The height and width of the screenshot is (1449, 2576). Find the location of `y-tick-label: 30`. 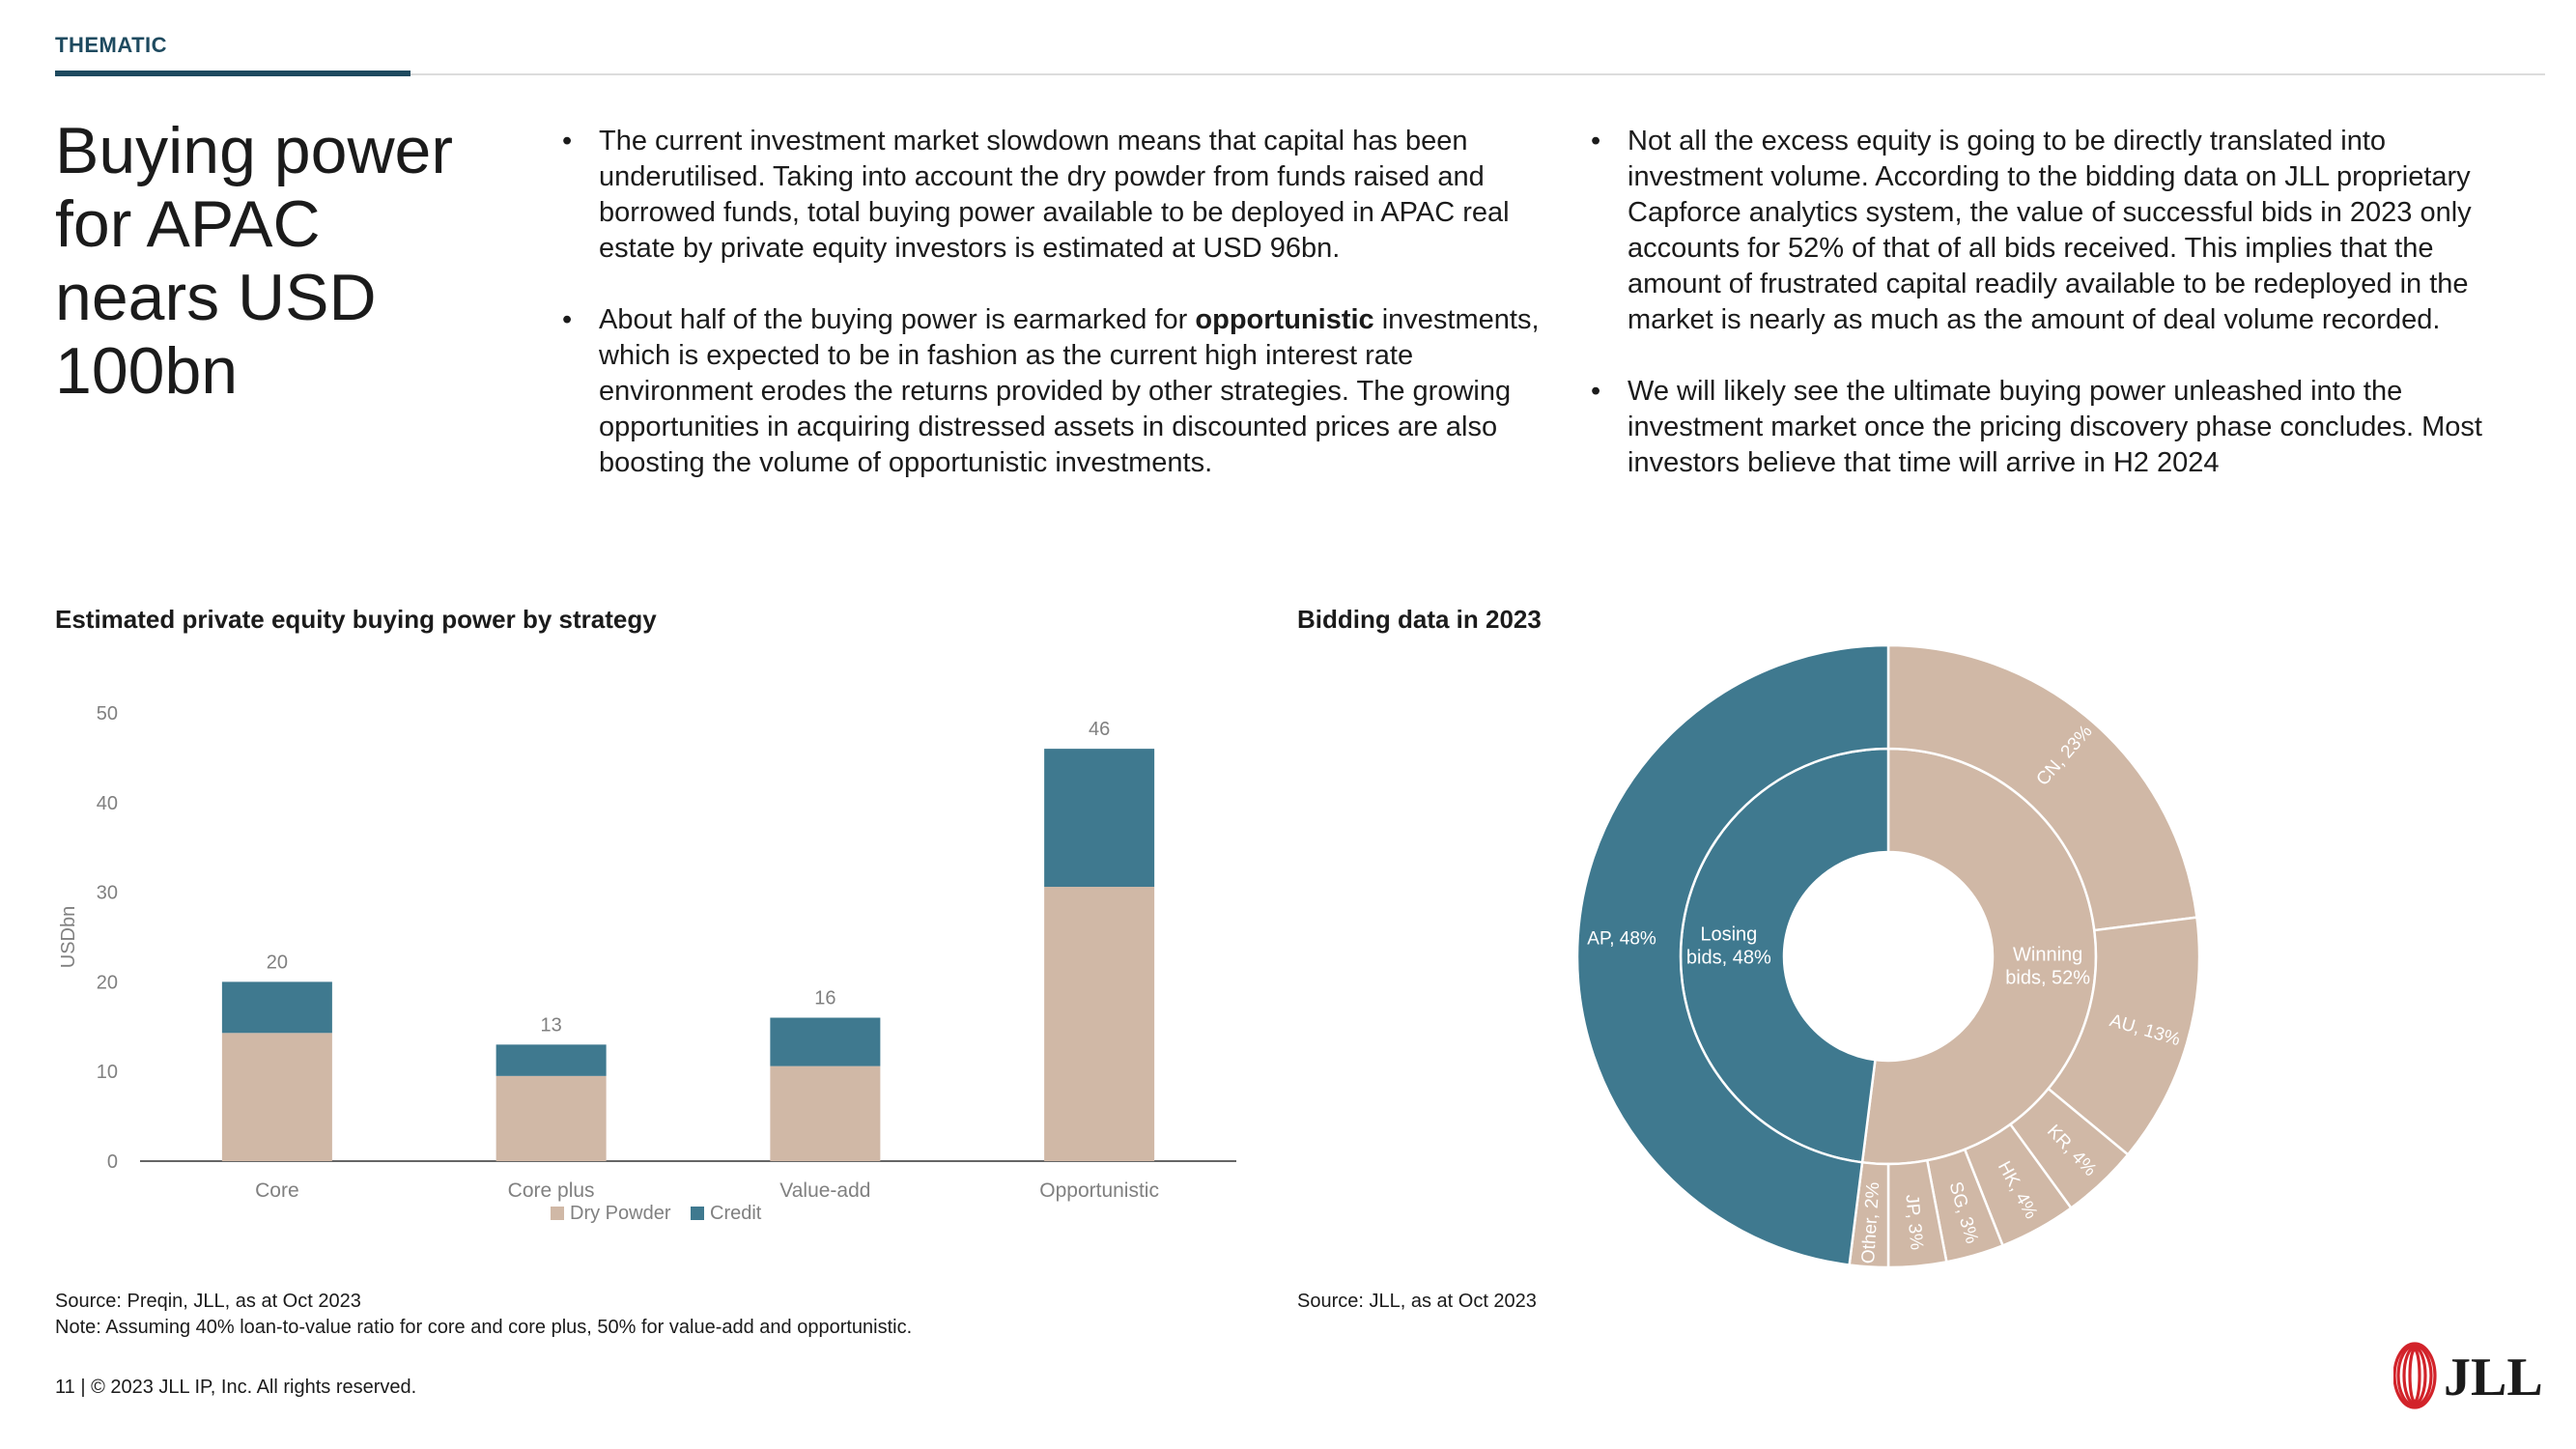

y-tick-label: 30 is located at coordinates (107, 893).